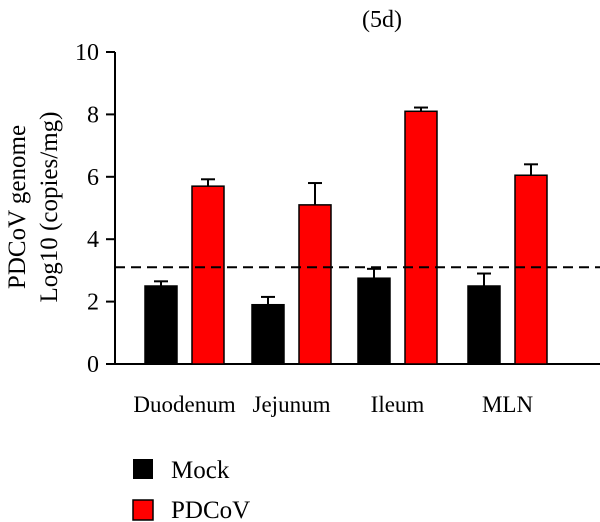 This screenshot has height=522, width=600. Describe the element at coordinates (210, 509) in the screenshot. I see `legend-label-pdcov: PDCoV` at that location.